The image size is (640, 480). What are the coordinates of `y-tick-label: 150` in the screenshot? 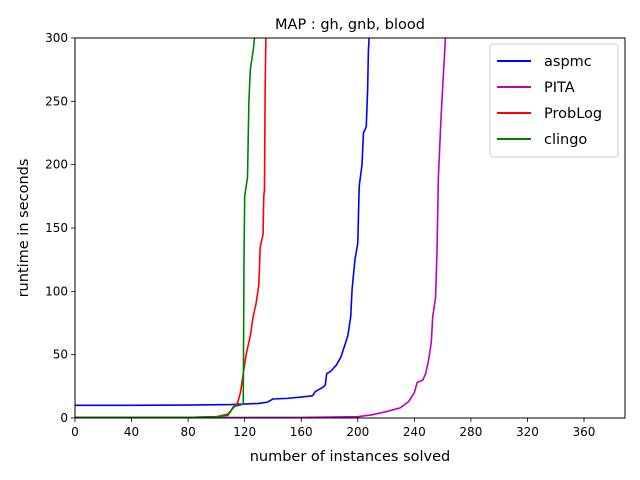 It's located at (56, 228).